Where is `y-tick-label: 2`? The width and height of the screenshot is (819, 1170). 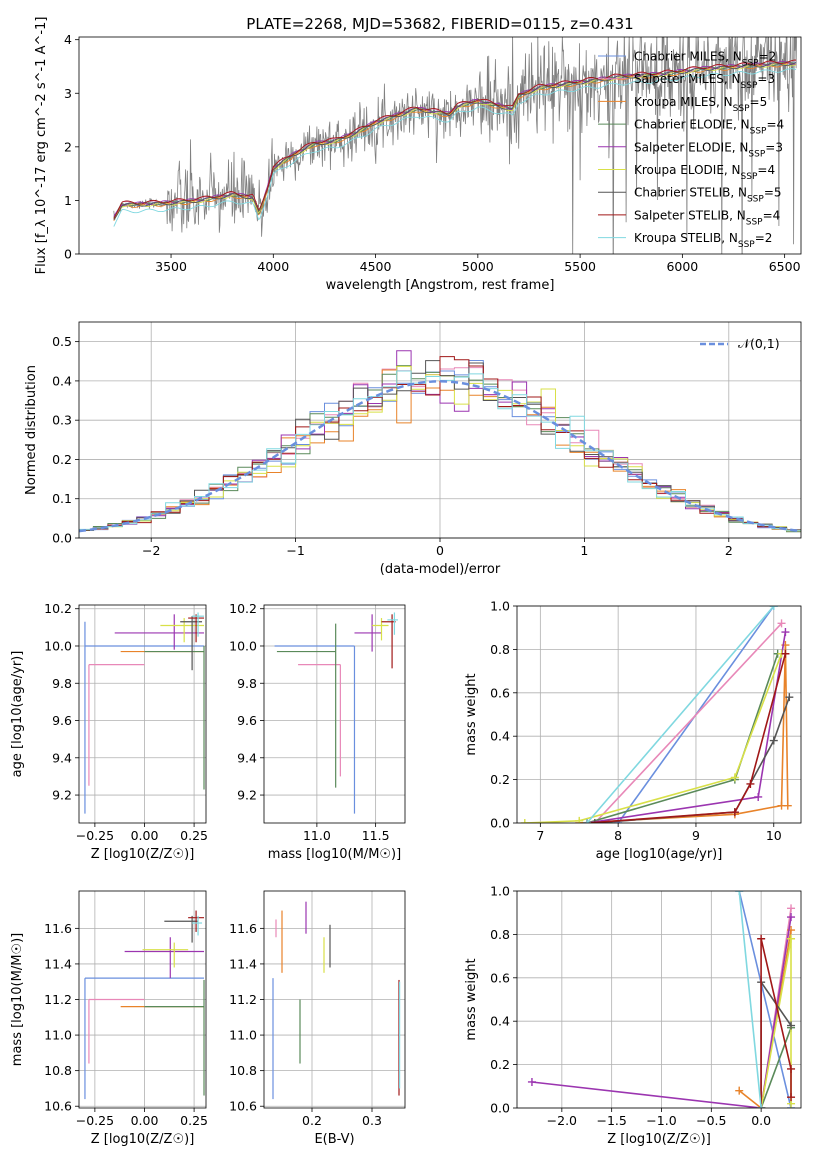 y-tick-label: 2 is located at coordinates (68, 146).